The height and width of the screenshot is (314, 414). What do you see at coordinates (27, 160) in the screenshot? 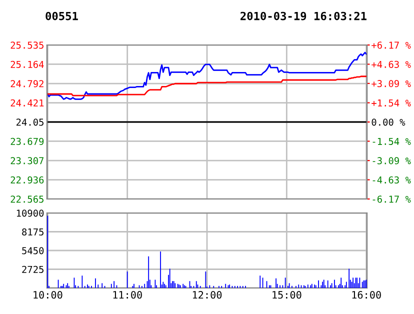
I see `y-tick-label: 23.307` at bounding box center [27, 160].